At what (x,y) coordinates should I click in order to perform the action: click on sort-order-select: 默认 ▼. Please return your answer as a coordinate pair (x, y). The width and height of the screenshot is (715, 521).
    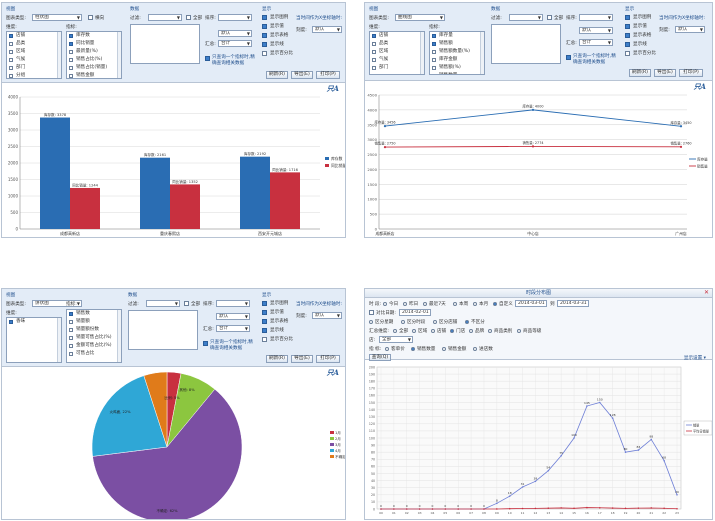
    Looking at the image, I should click on (235, 33).